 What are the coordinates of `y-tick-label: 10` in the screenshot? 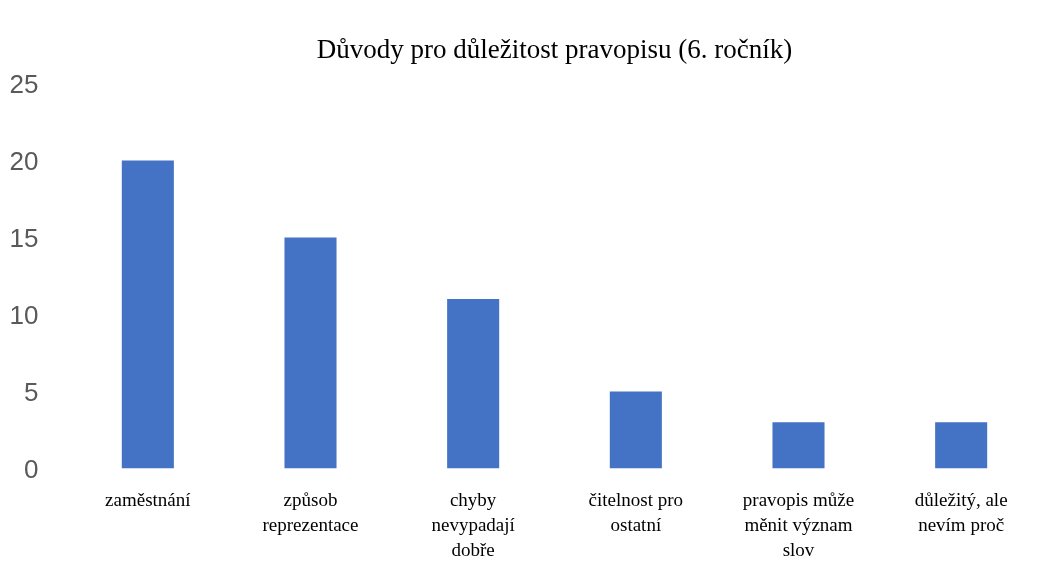 It's located at (24, 314).